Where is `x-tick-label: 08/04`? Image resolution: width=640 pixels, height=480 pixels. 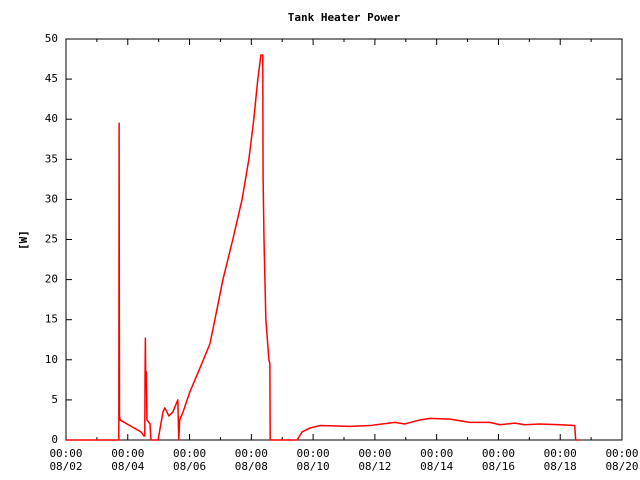 x-tick-label: 08/04 is located at coordinates (127, 466).